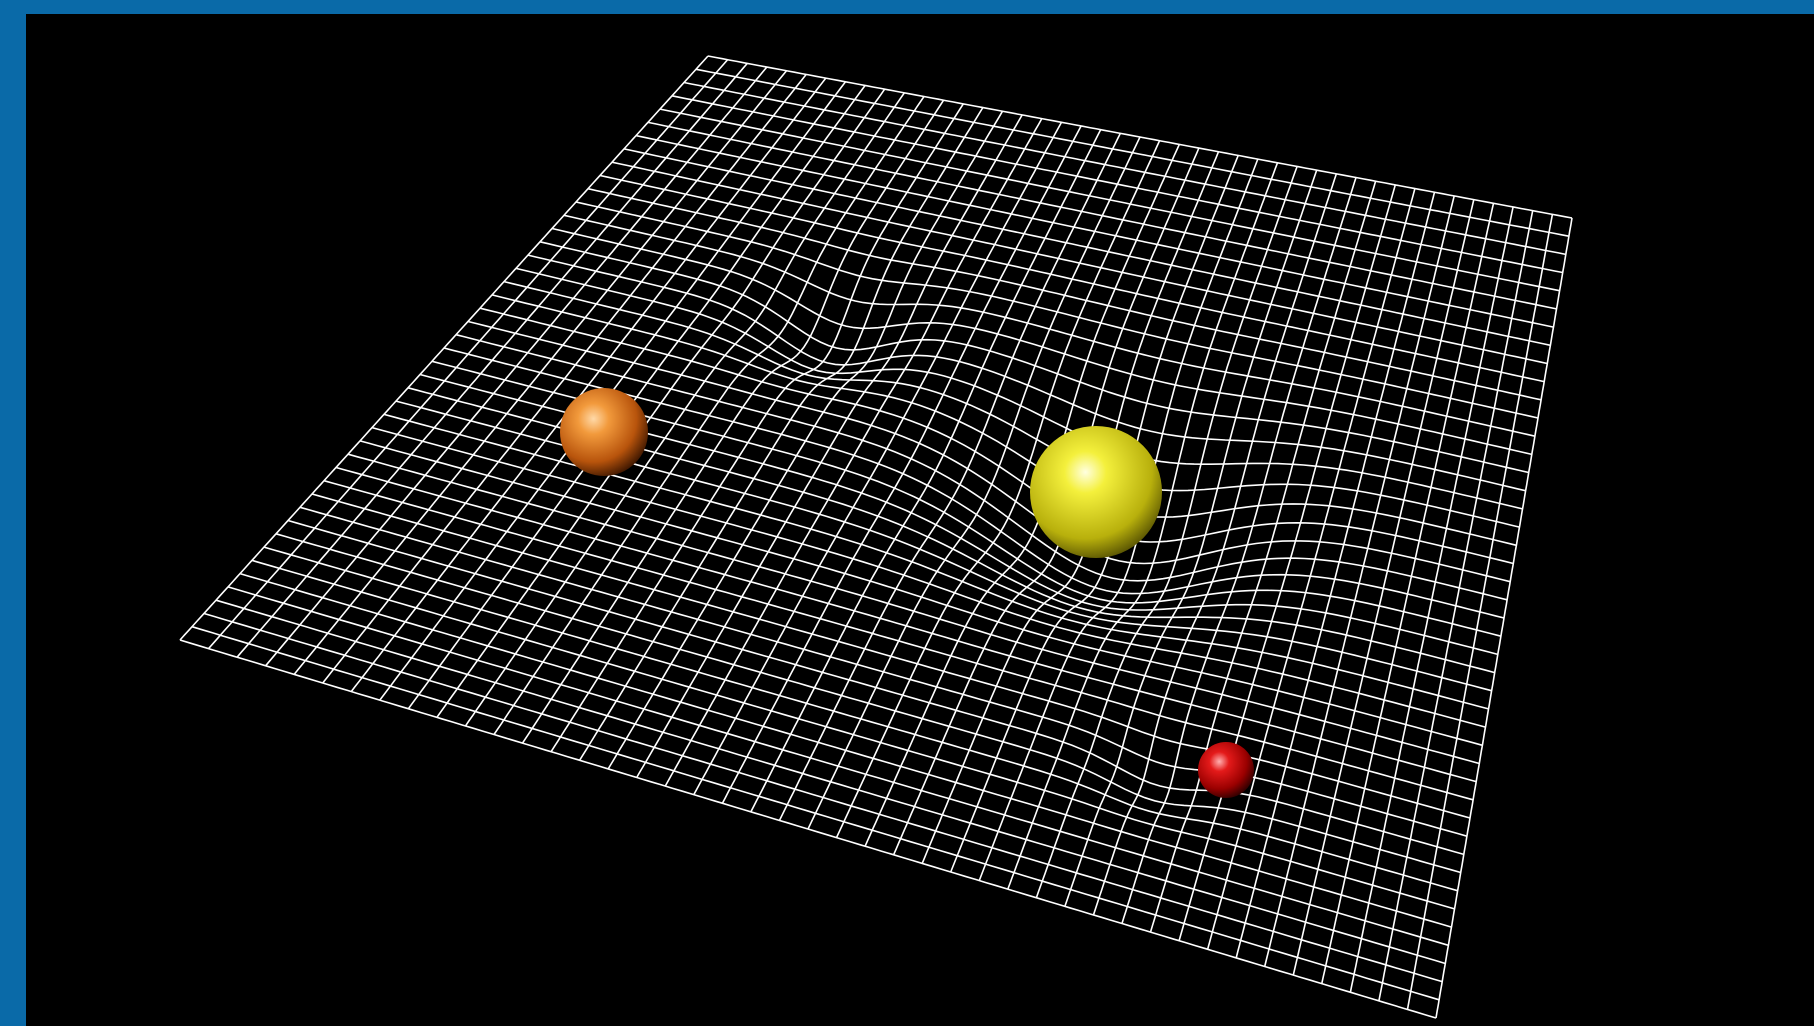  Describe the element at coordinates (1096, 492) in the screenshot. I see `yellow-sphere` at that location.